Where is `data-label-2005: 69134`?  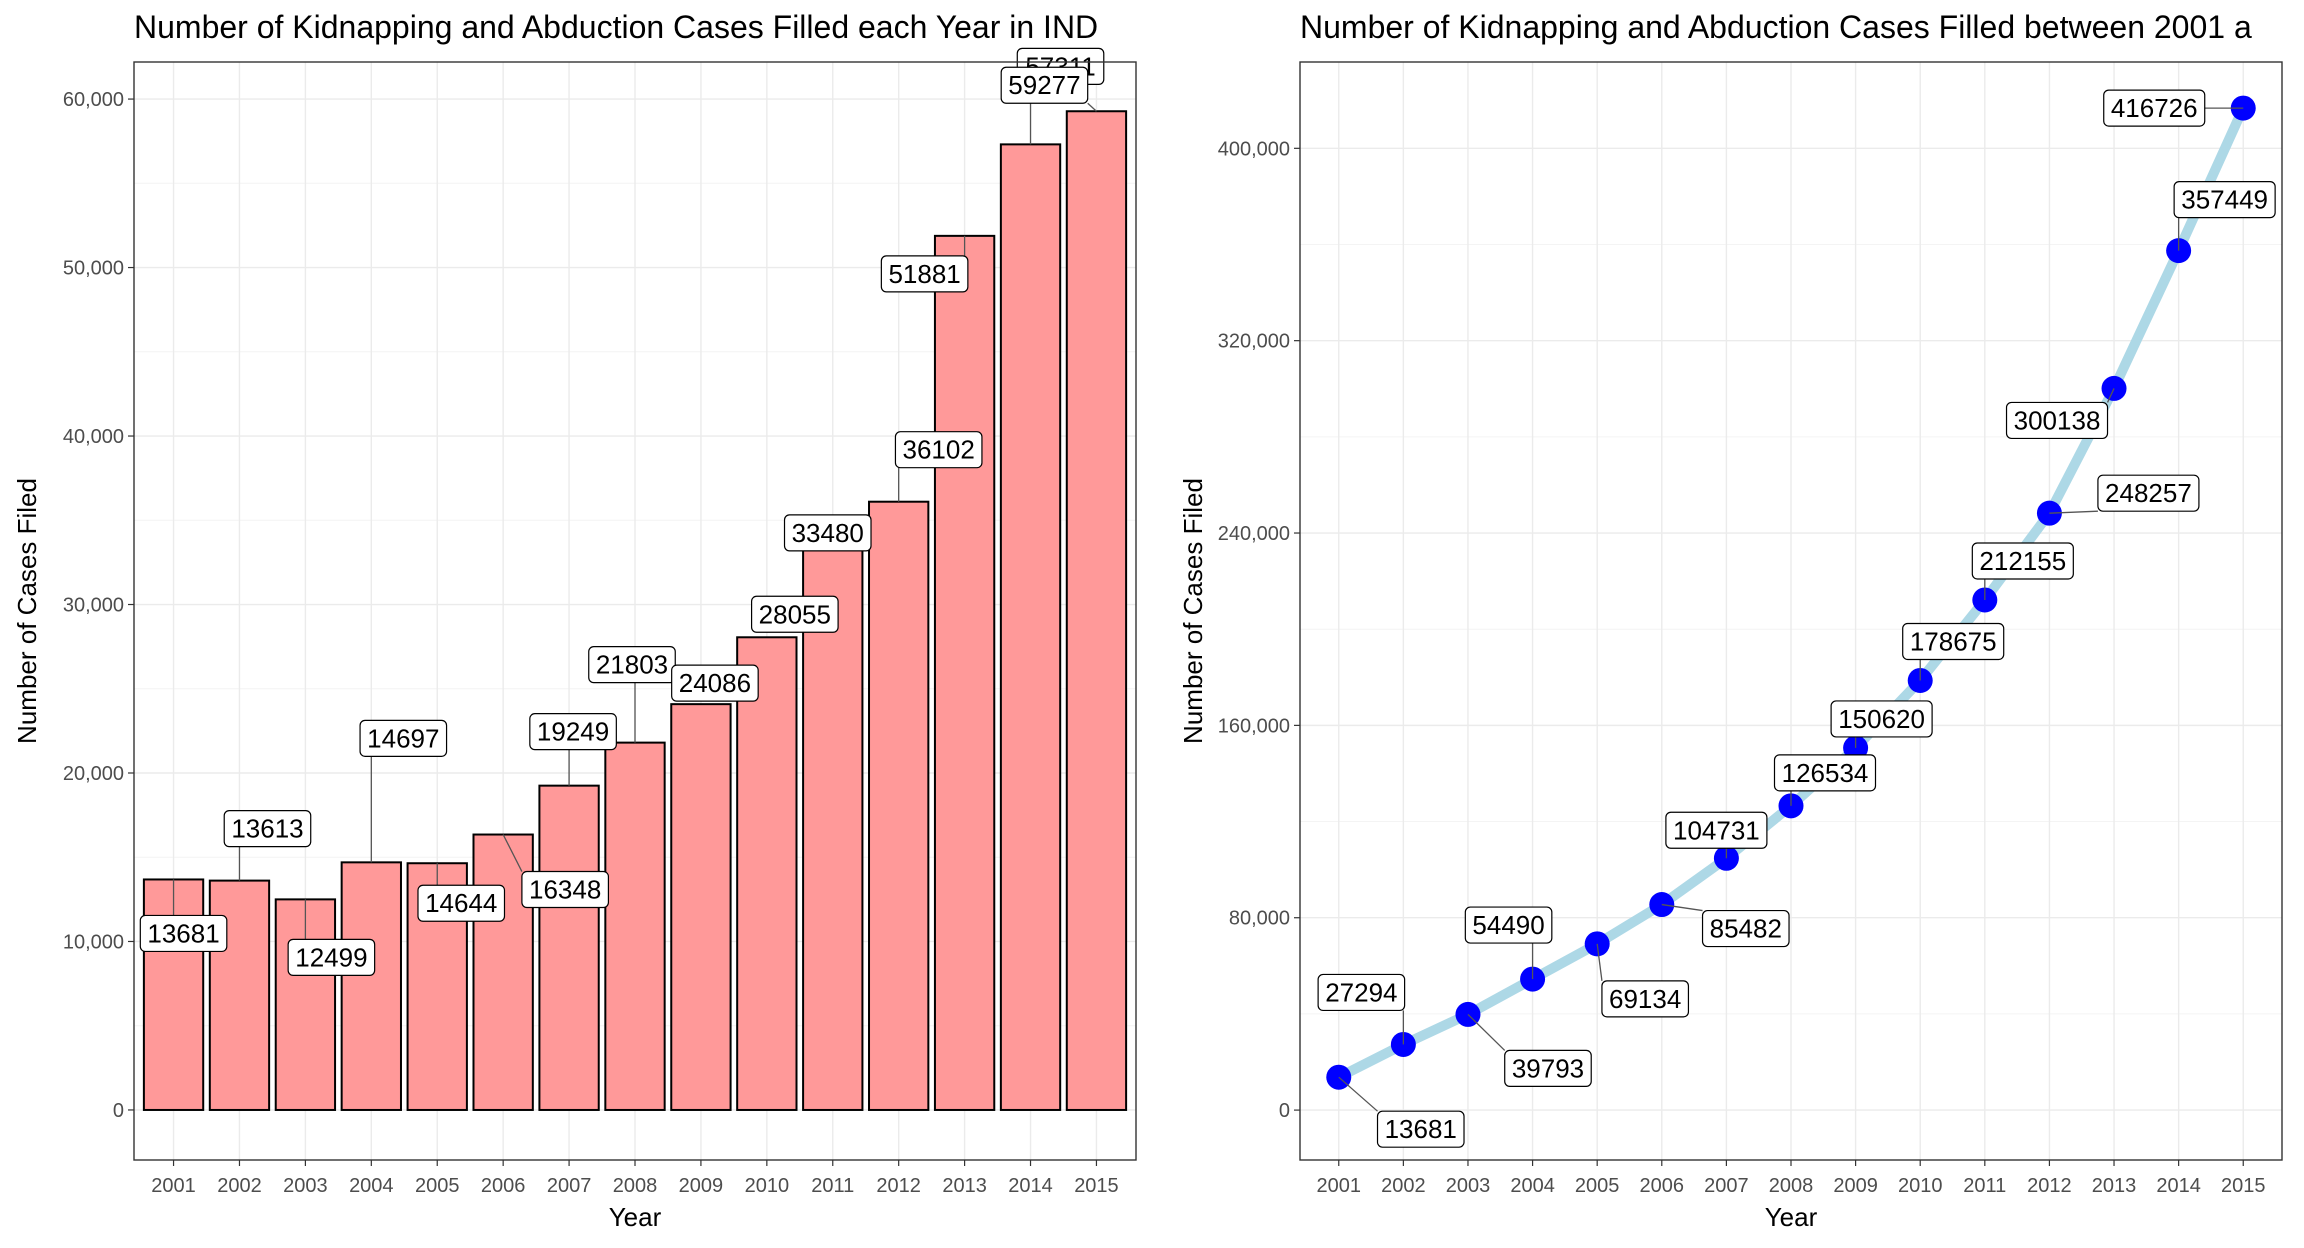
data-label-2005: 69134 is located at coordinates (1645, 999).